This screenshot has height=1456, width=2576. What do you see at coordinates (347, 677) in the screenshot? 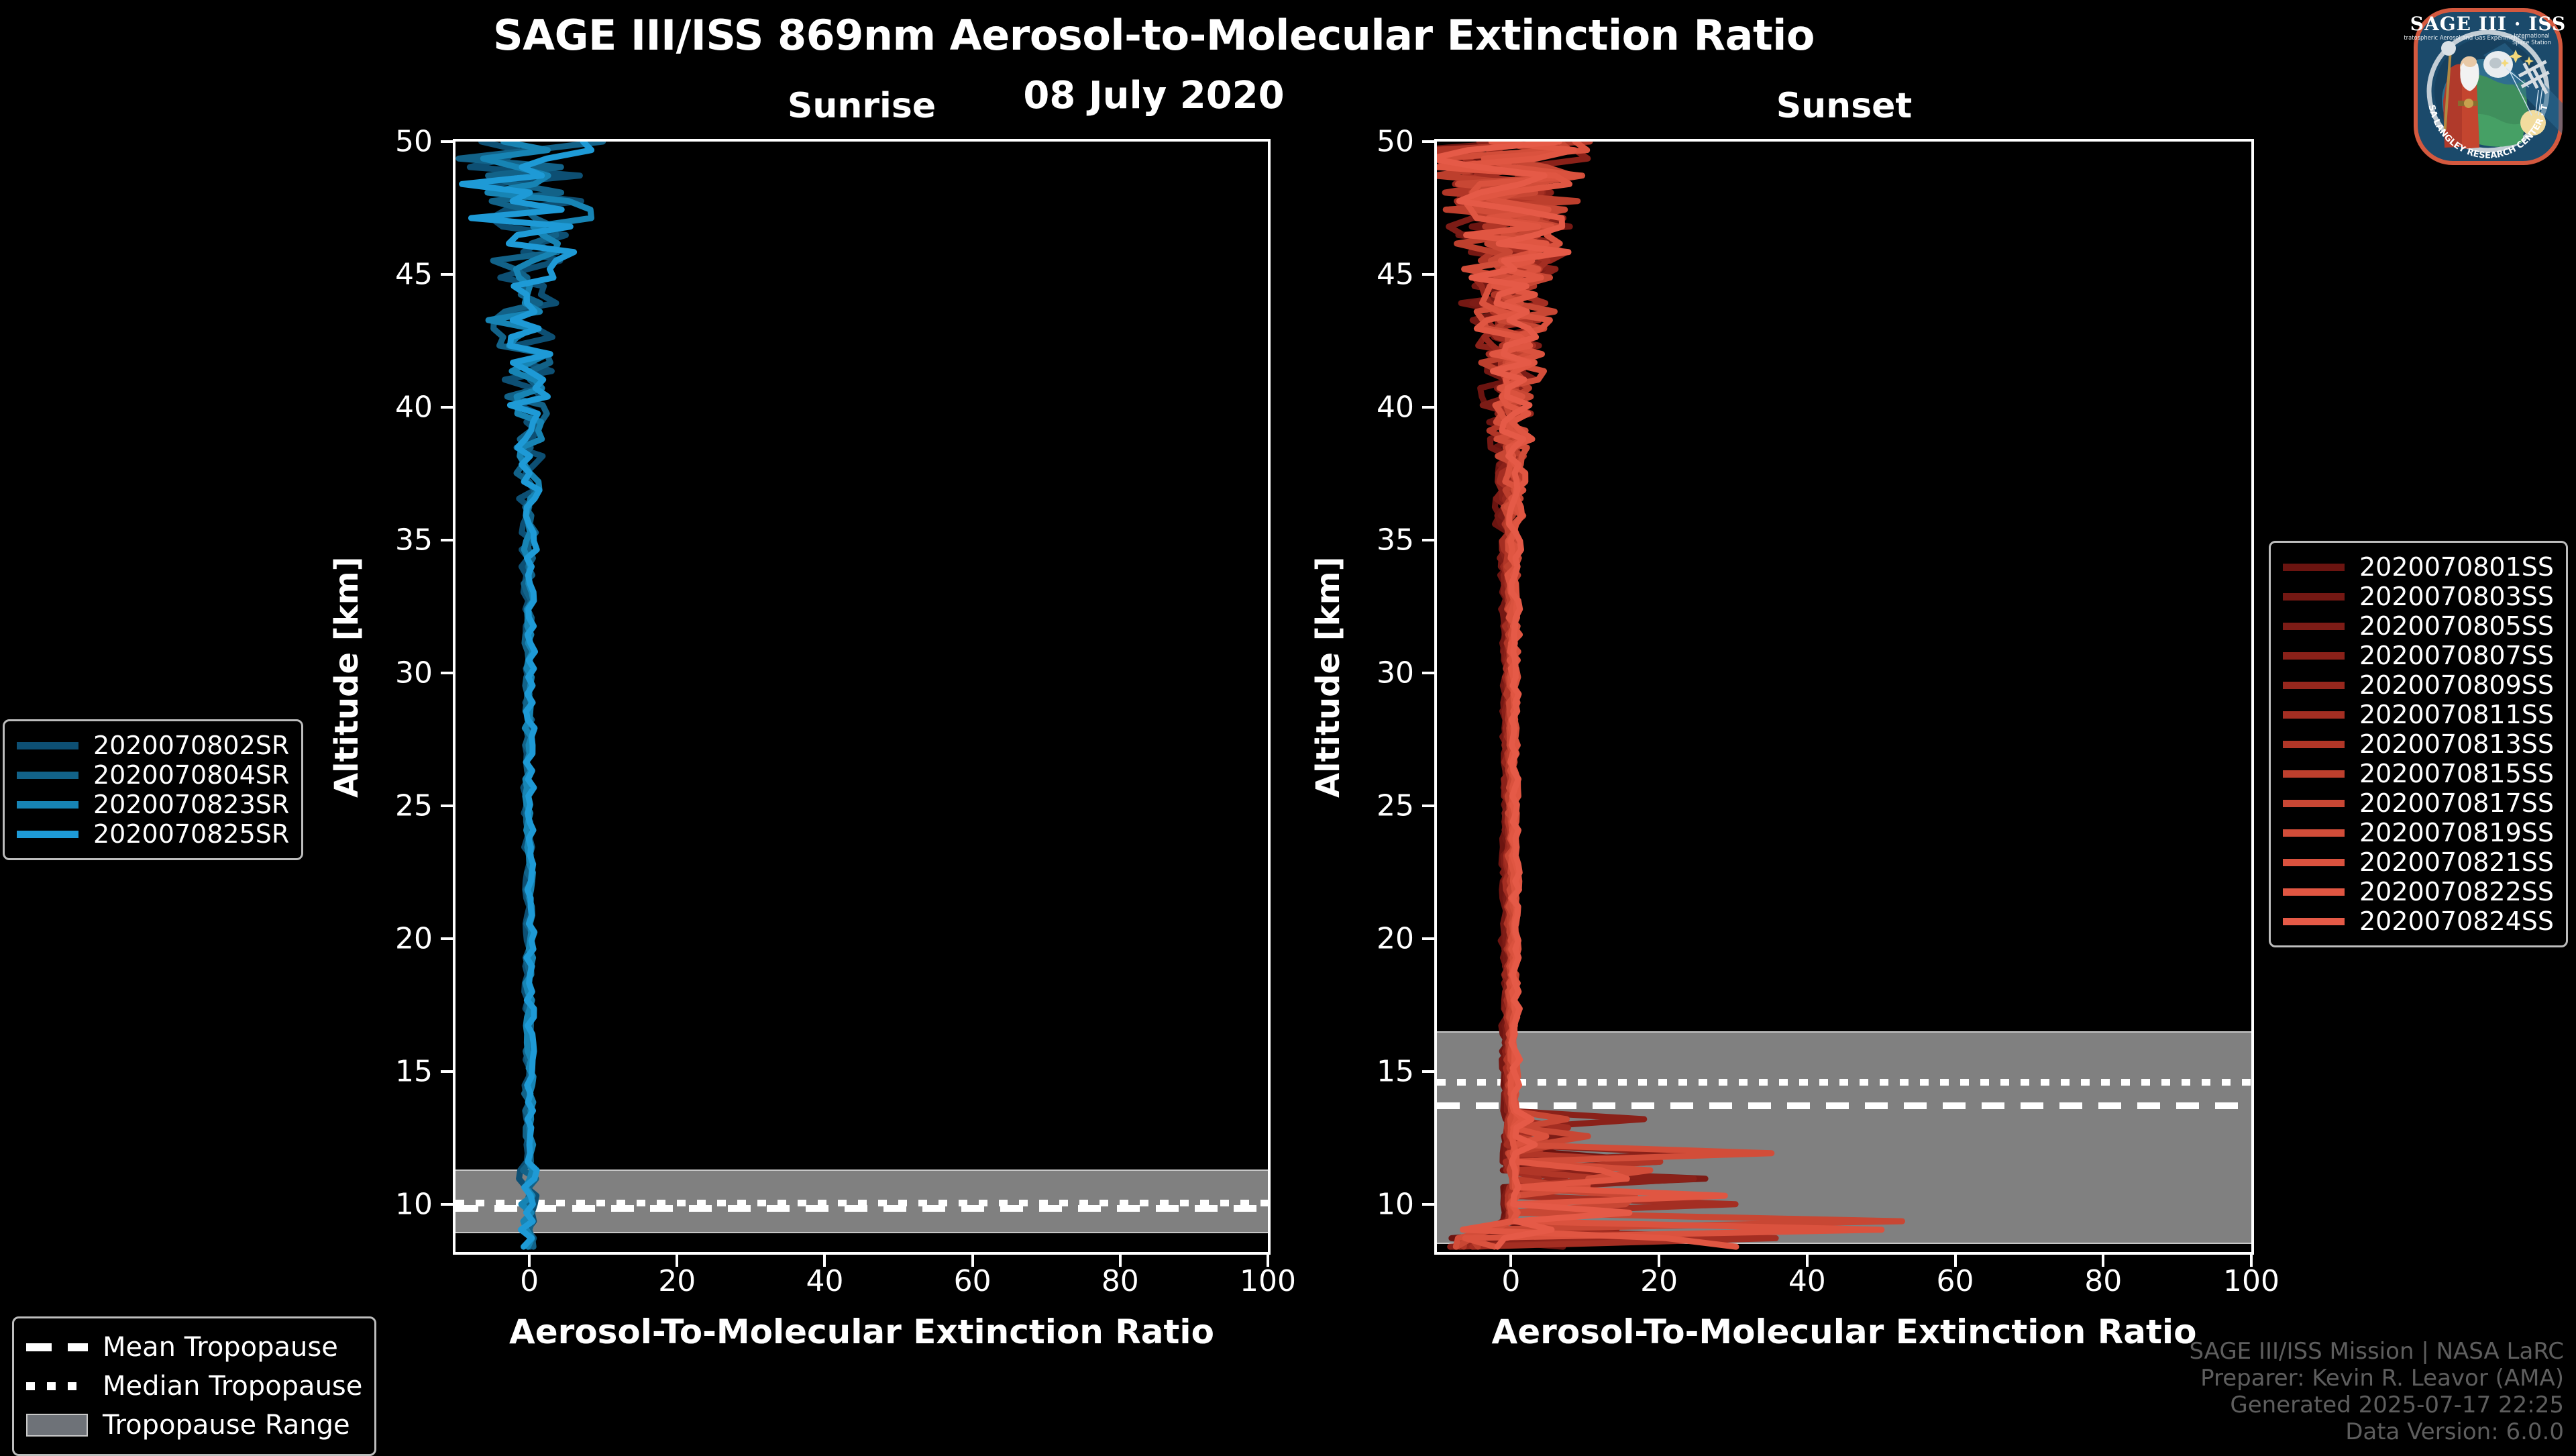
I see `axis-ylabel-sunrise: Altitude [km]` at bounding box center [347, 677].